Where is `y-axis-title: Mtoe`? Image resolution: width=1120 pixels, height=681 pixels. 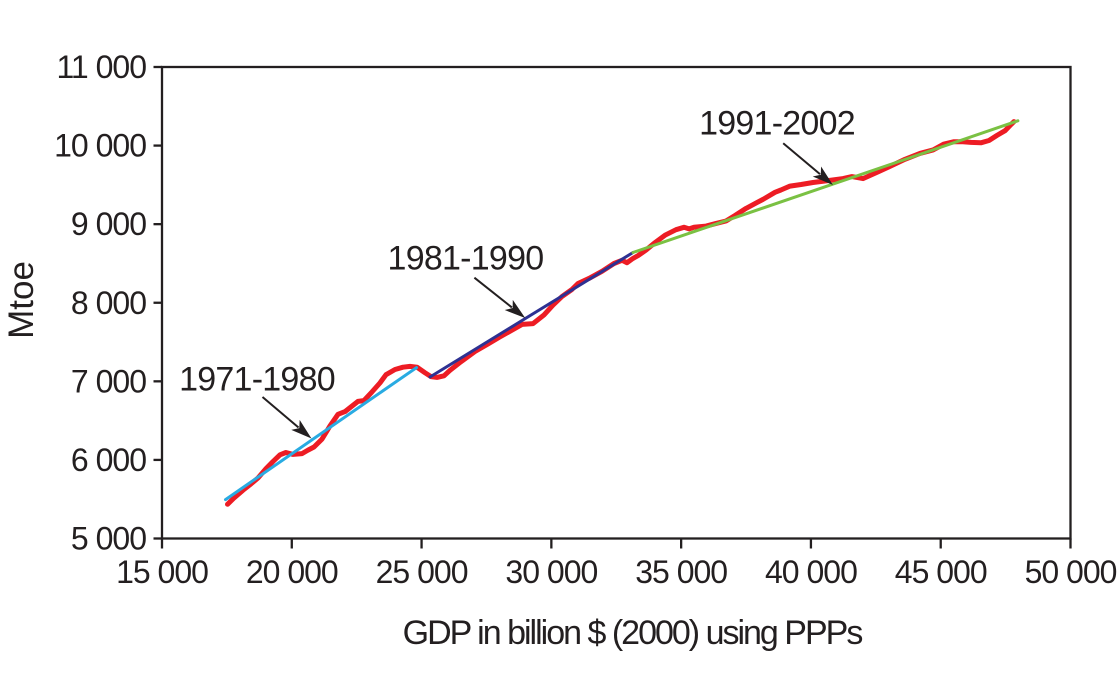 y-axis-title: Mtoe is located at coordinates (21, 300).